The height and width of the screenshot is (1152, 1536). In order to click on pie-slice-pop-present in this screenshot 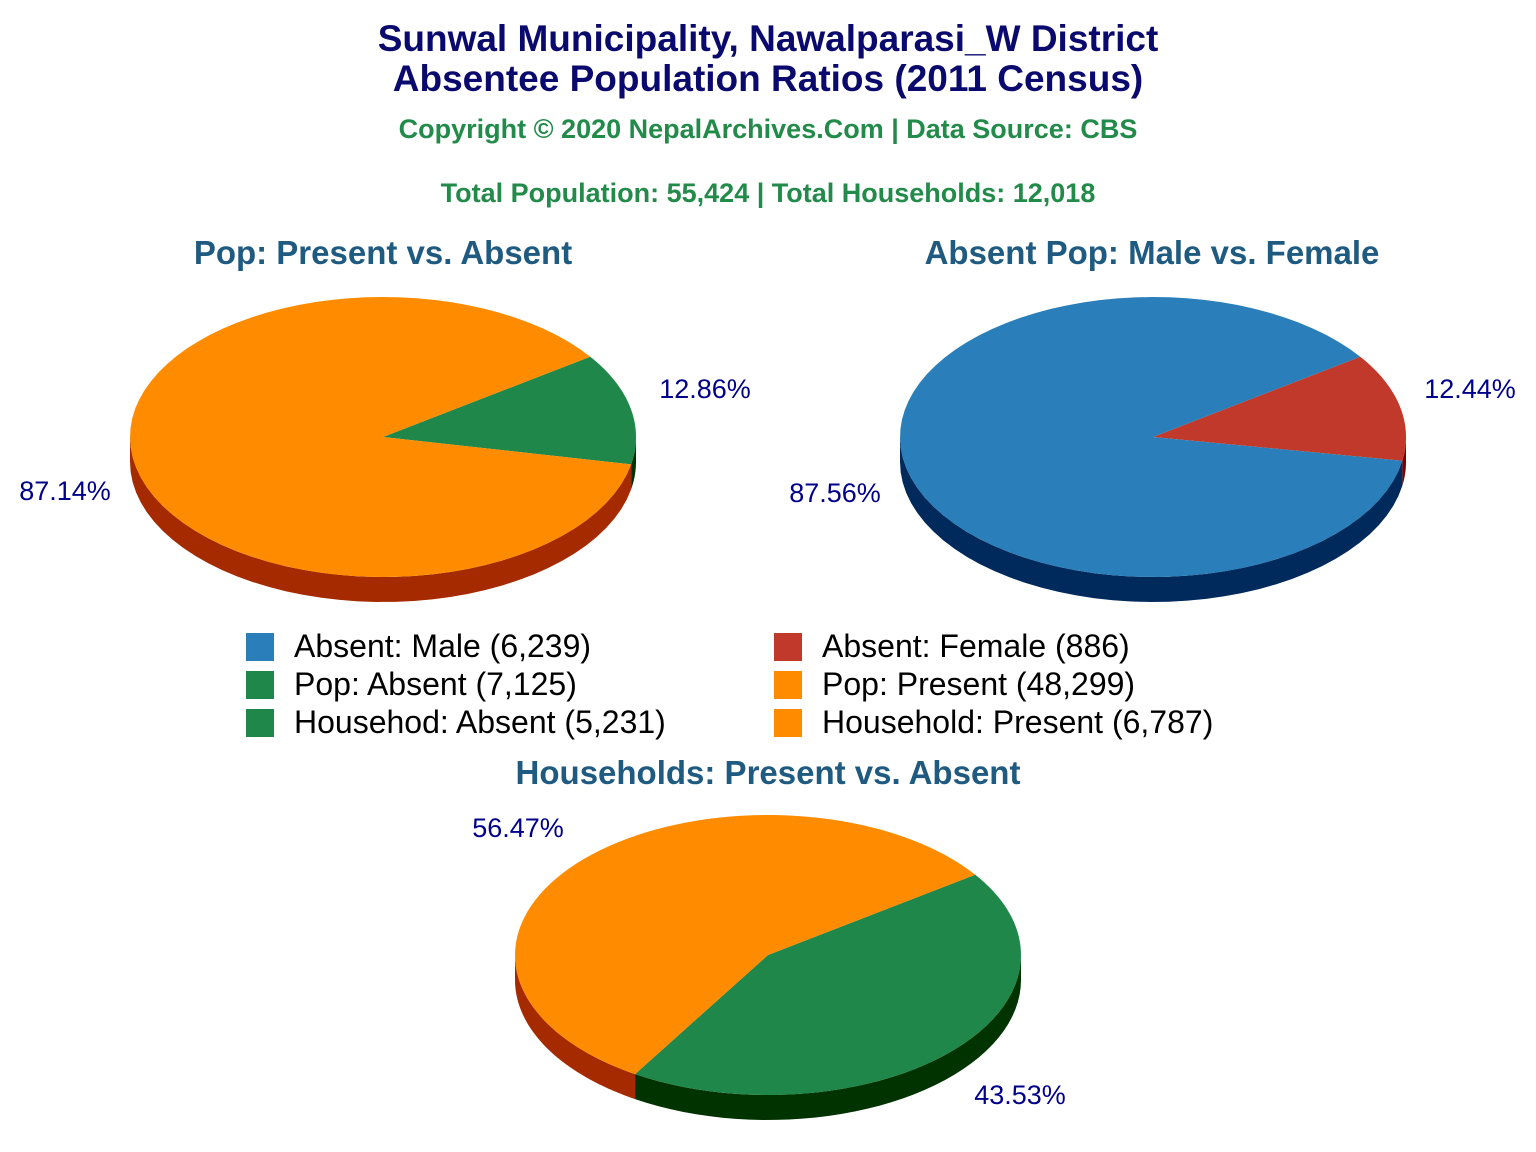, I will do `click(381, 437)`.